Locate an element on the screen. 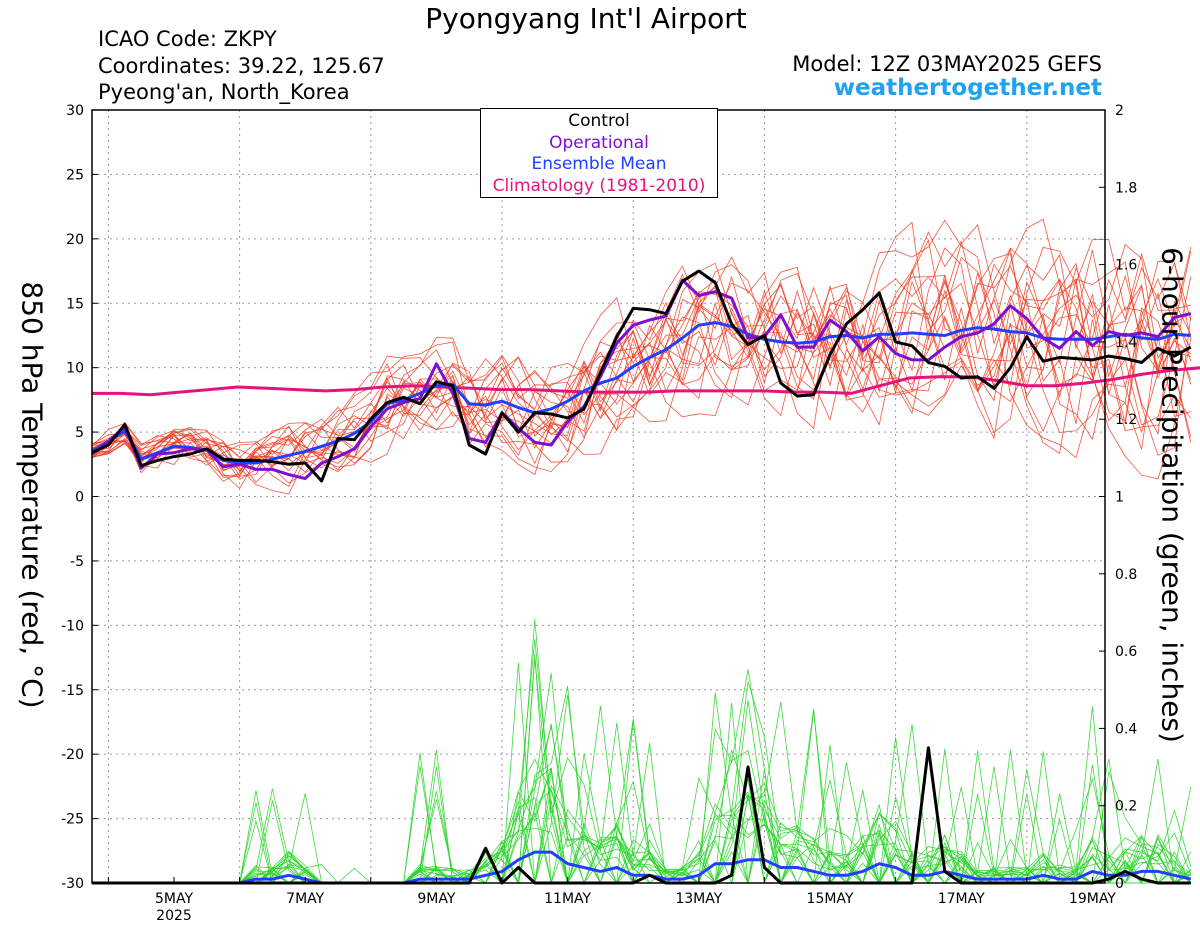  y-axis-label-right: 6-hour Precipitation (green, inches) is located at coordinates (1172, 495).